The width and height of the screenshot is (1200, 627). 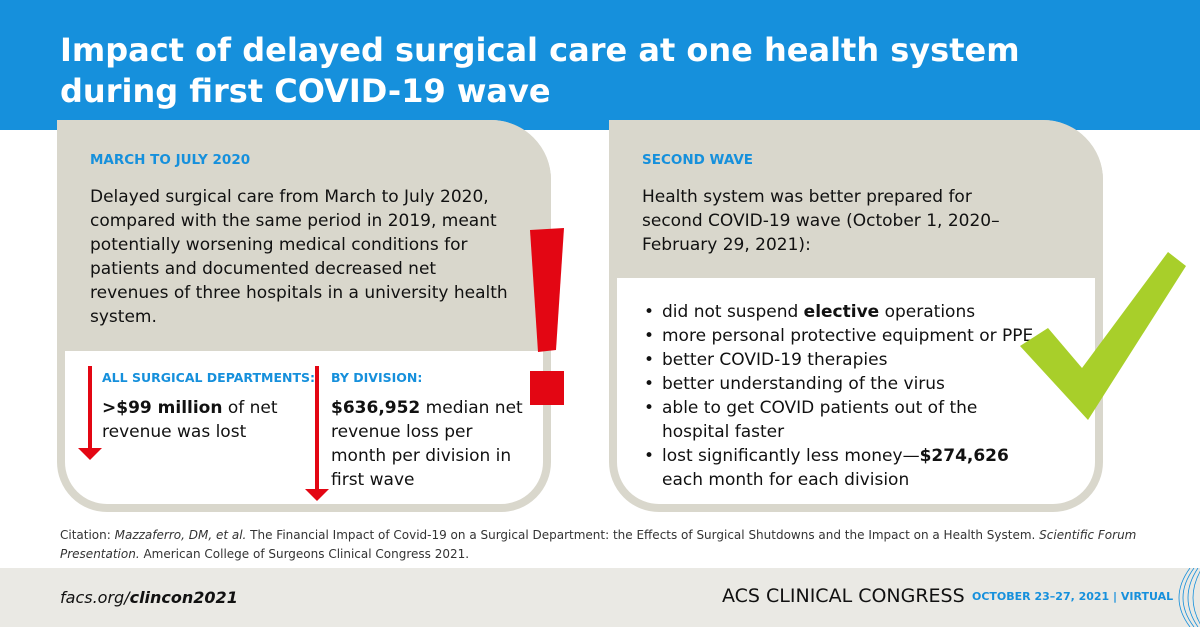 I want to click on decorative-lines-icon, so click(x=1189, y=597).